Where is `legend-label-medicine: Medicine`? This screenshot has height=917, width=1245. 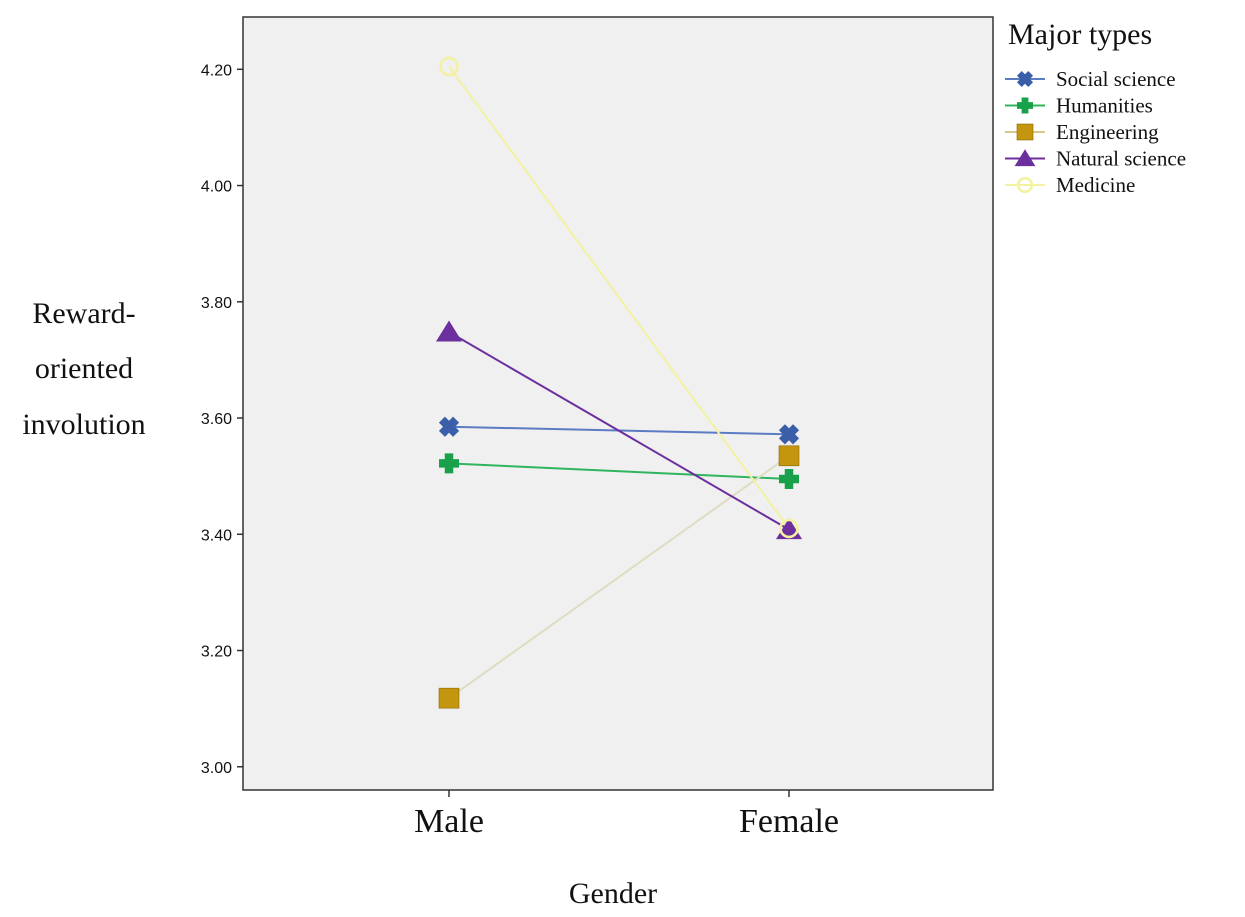 legend-label-medicine: Medicine is located at coordinates (1095, 185).